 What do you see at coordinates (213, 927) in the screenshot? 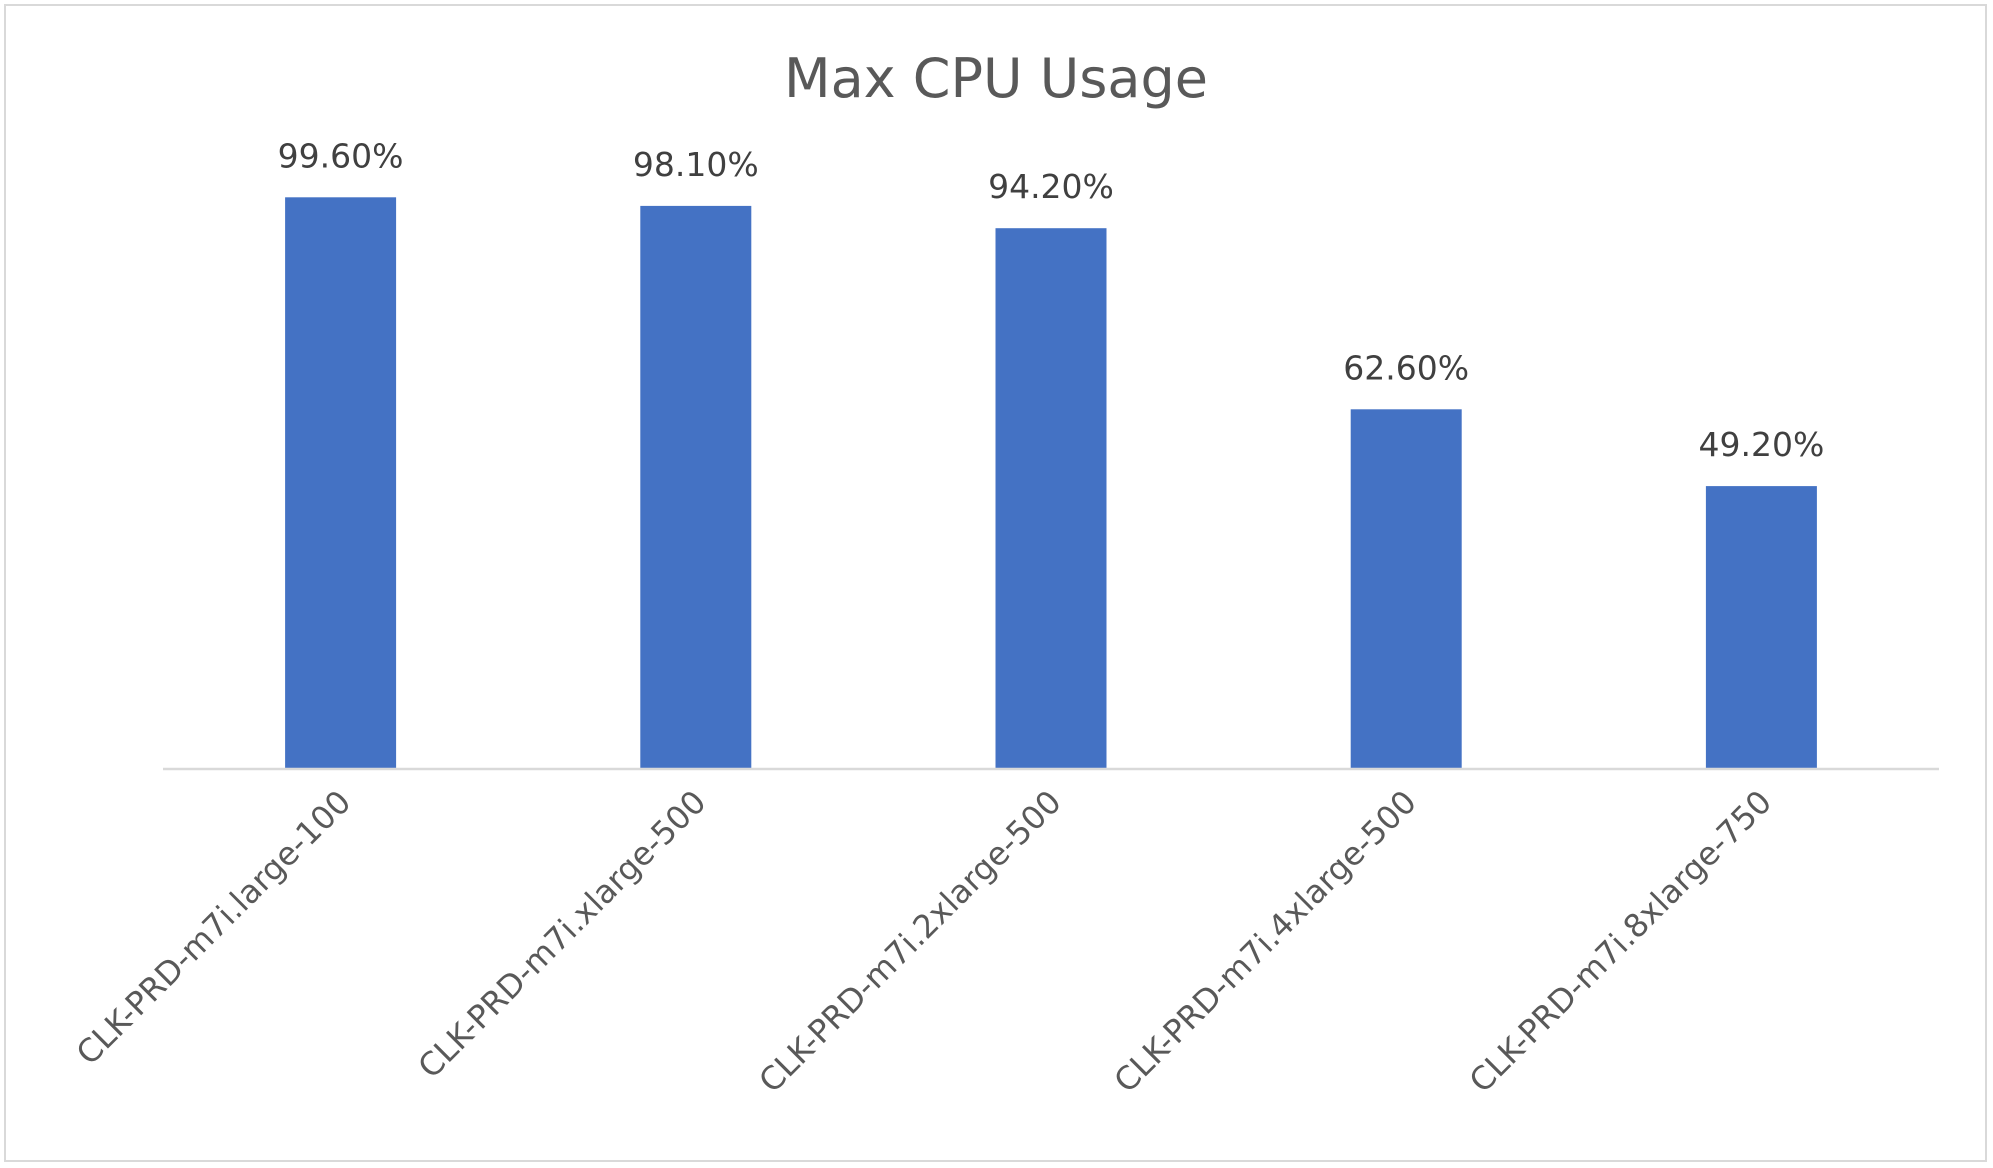
I see `category-label-1: CLK-PRD-m7i.large-100` at bounding box center [213, 927].